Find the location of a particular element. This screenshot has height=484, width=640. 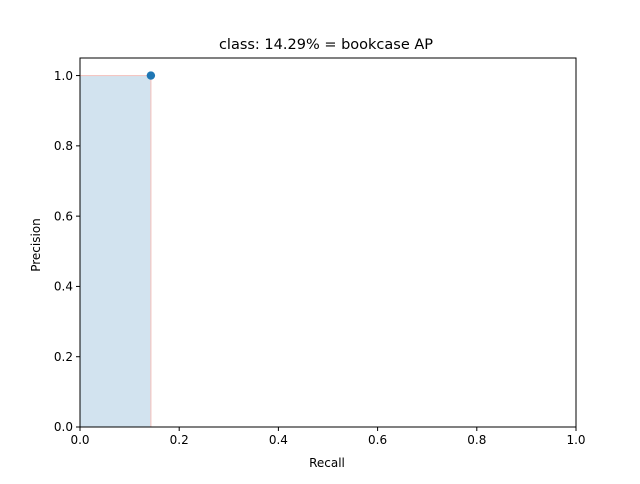

x-tick-label: 0.4 is located at coordinates (278, 440).